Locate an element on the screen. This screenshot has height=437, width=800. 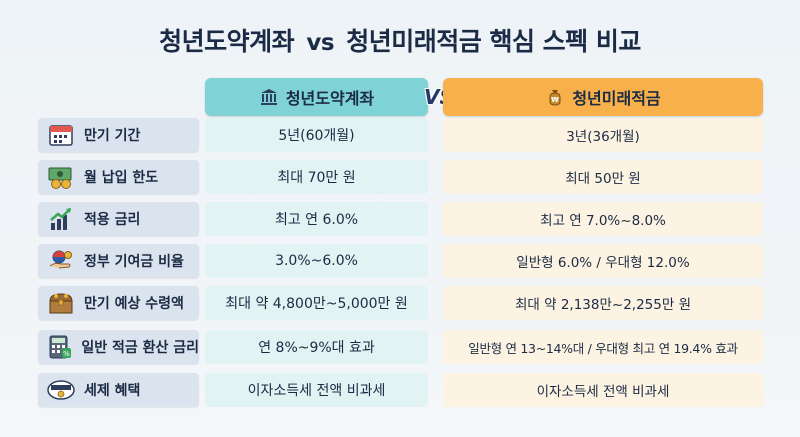
money-bag-icon: ₩ is located at coordinates (555, 97).